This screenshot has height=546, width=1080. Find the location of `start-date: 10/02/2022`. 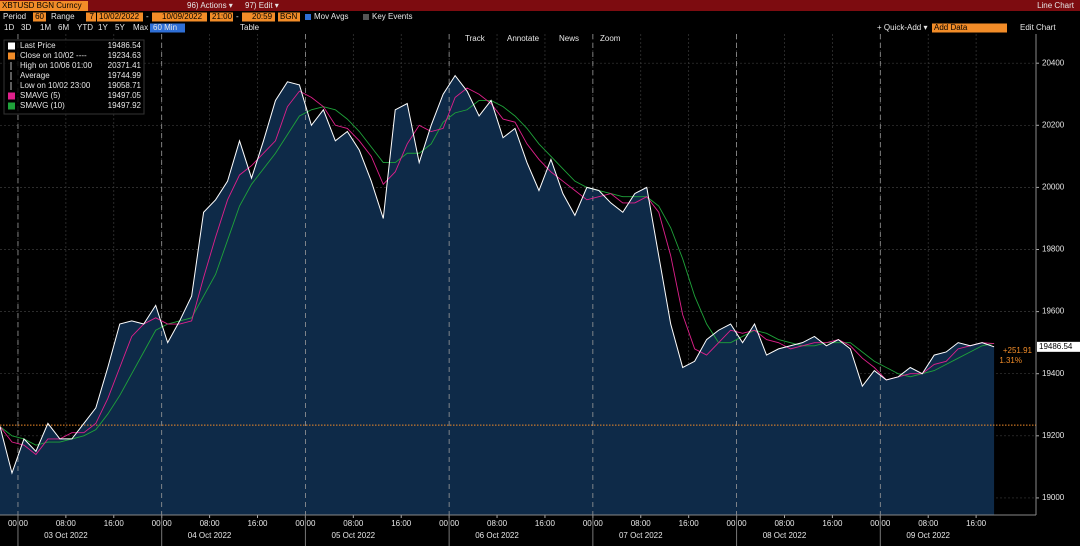

start-date: 10/02/2022 is located at coordinates (119, 16).